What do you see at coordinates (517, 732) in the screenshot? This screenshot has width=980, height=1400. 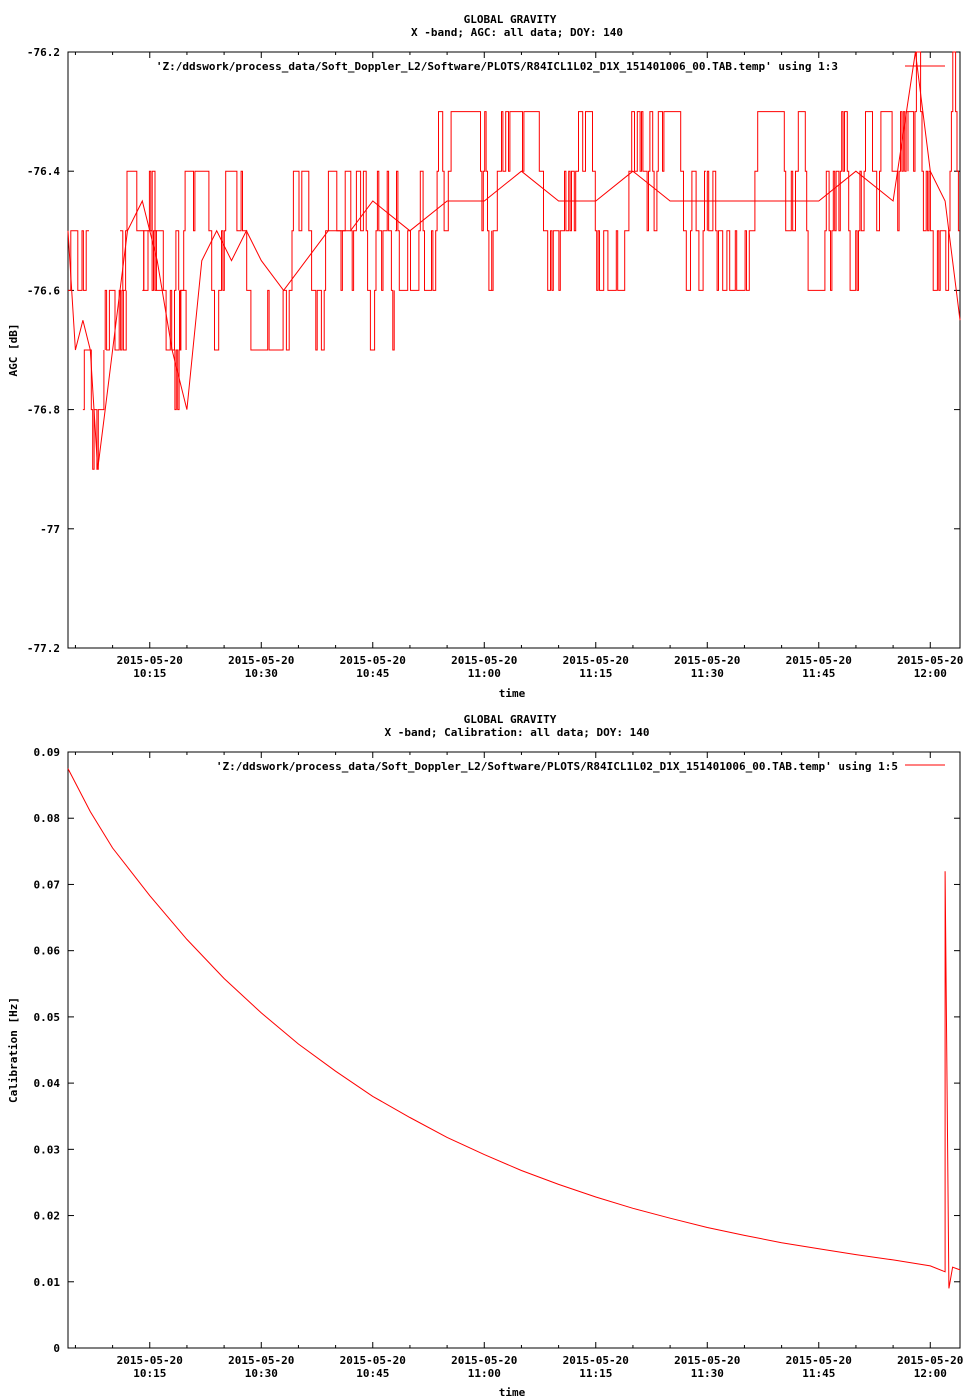 I see `chart-subtitle: X -band; Calibration: all data; DOY: 140` at bounding box center [517, 732].